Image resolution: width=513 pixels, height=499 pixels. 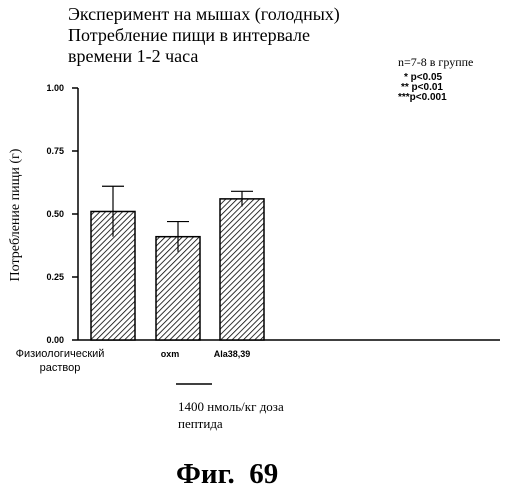 I want to click on y-tick-label: 0.75, so click(x=55, y=151).